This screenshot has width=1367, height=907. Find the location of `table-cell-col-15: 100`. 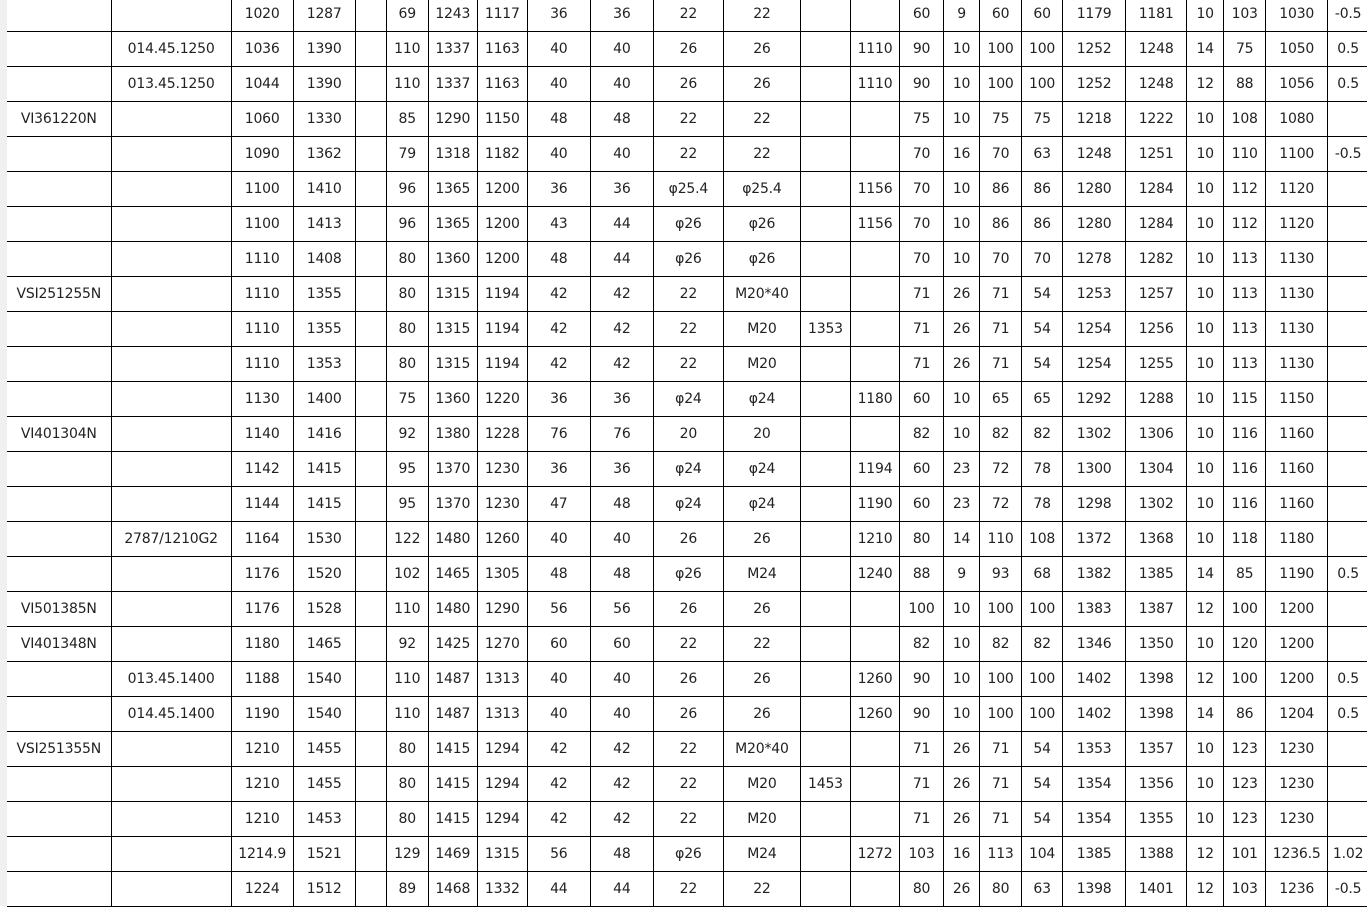

table-cell-col-15: 100 is located at coordinates (922, 609).